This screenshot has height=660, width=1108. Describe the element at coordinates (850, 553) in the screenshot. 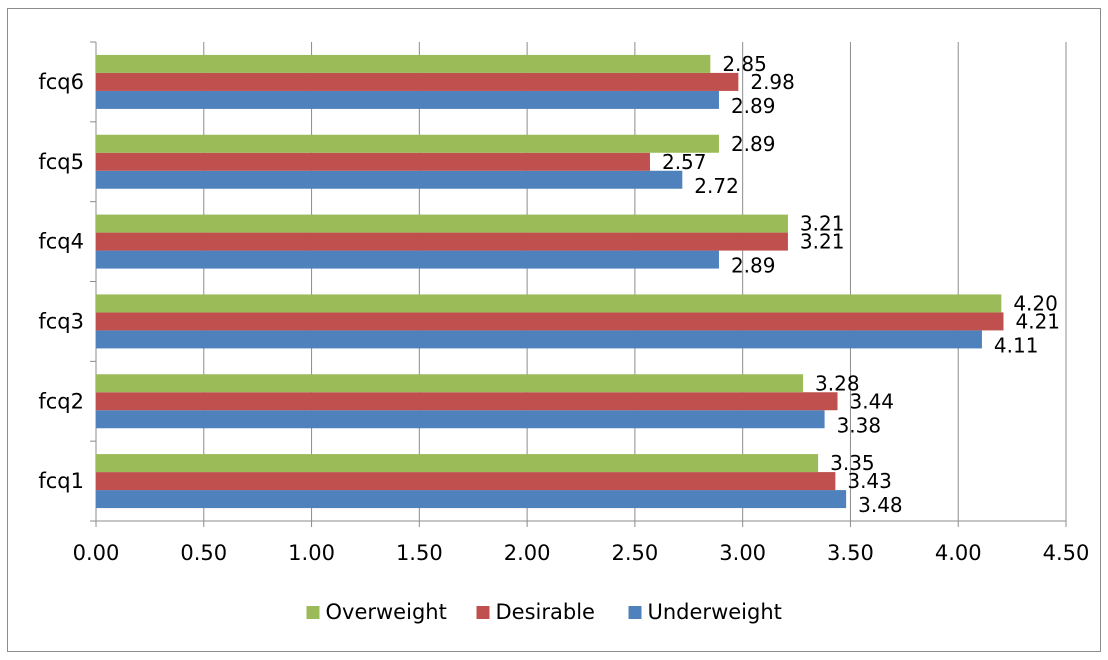

I see `x-tick-label: 3.50` at that location.